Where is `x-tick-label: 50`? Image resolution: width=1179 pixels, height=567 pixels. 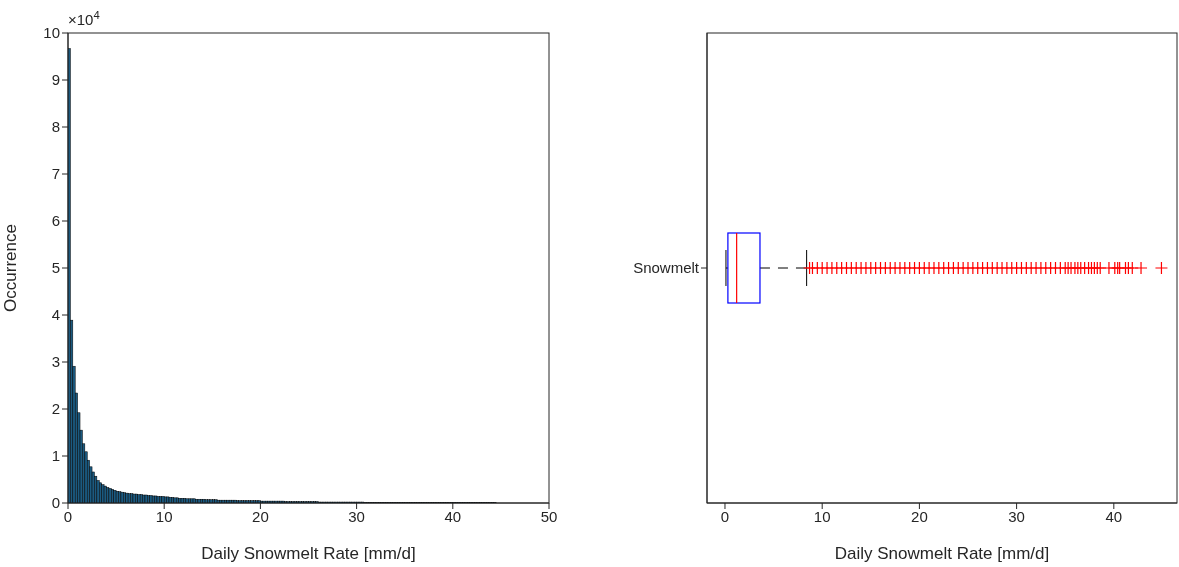
x-tick-label: 50 is located at coordinates (549, 516).